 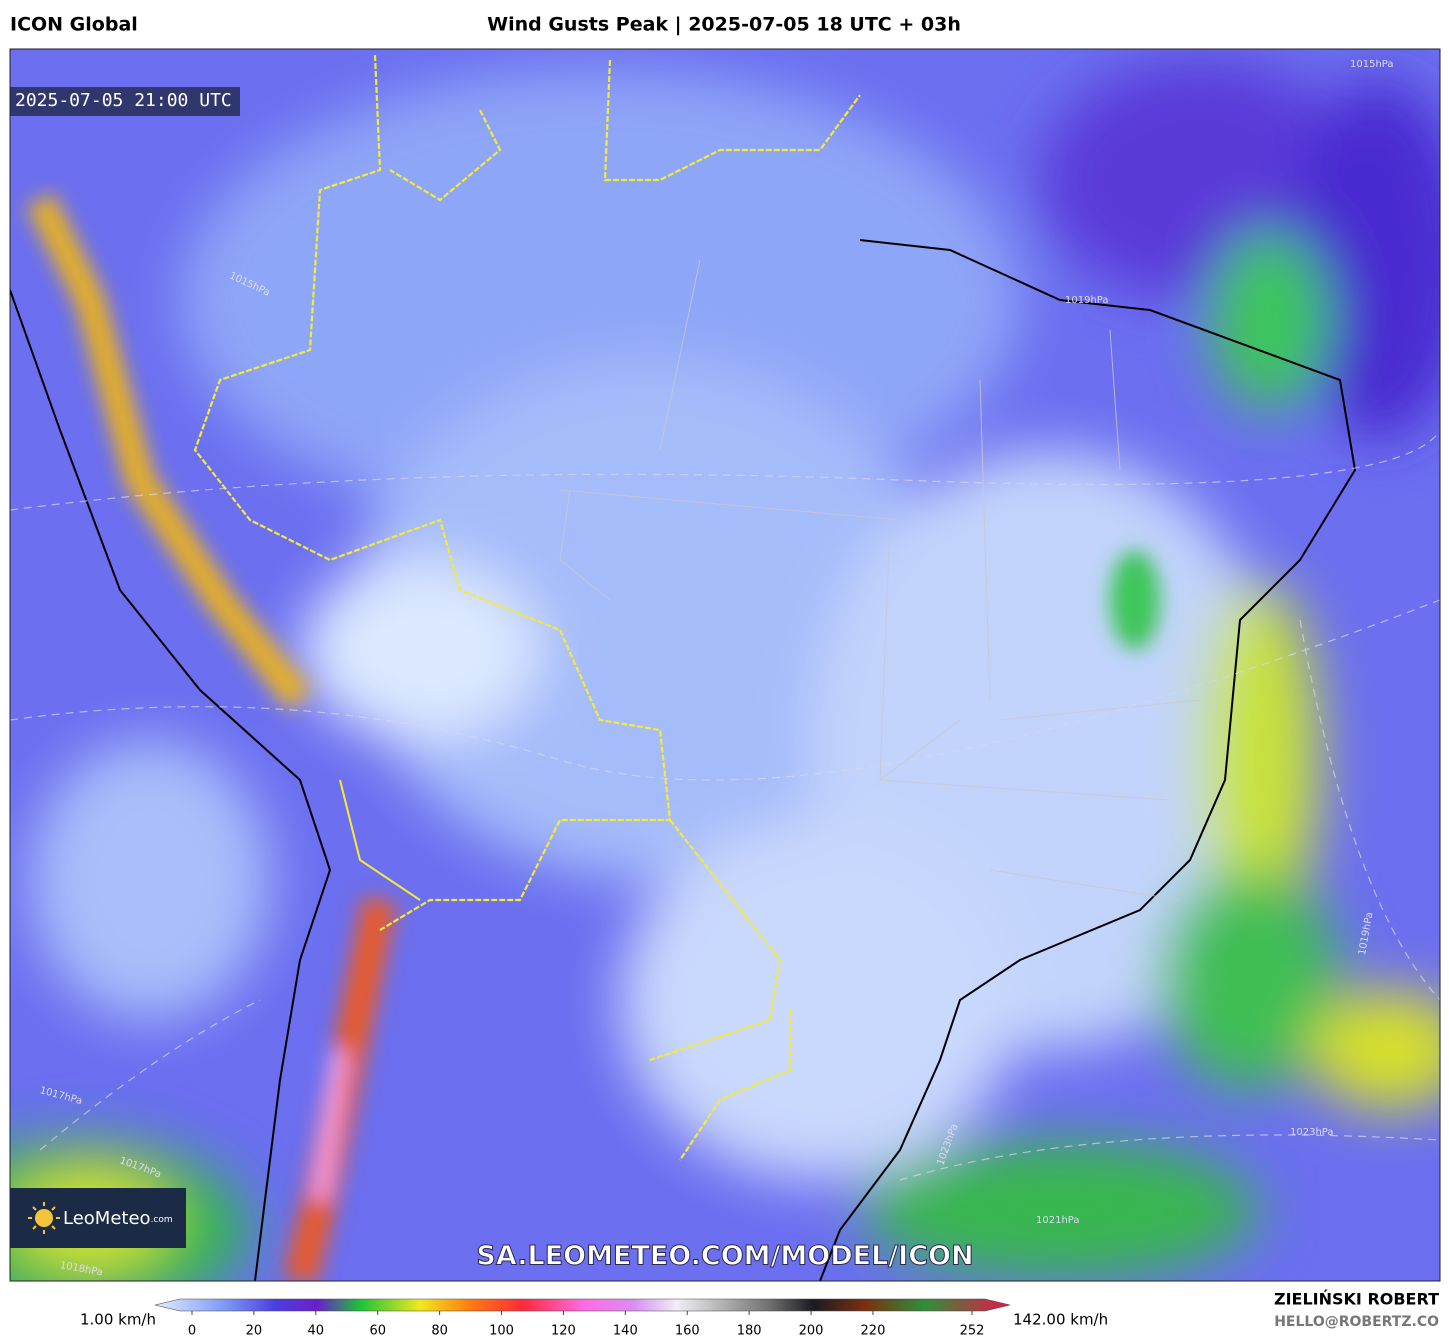 I want to click on colorbar-tick-label: 20, so click(x=254, y=1331).